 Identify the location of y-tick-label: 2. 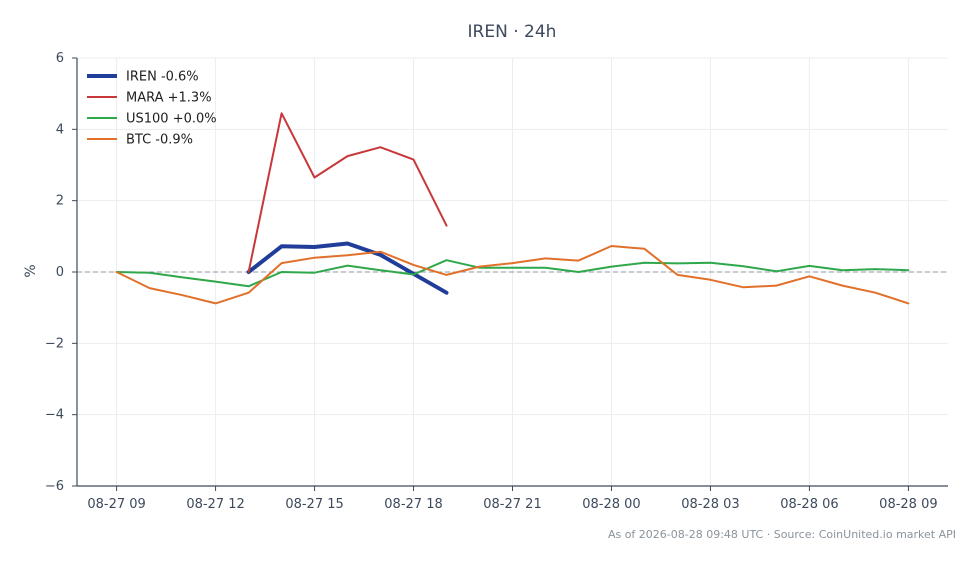
(60, 201).